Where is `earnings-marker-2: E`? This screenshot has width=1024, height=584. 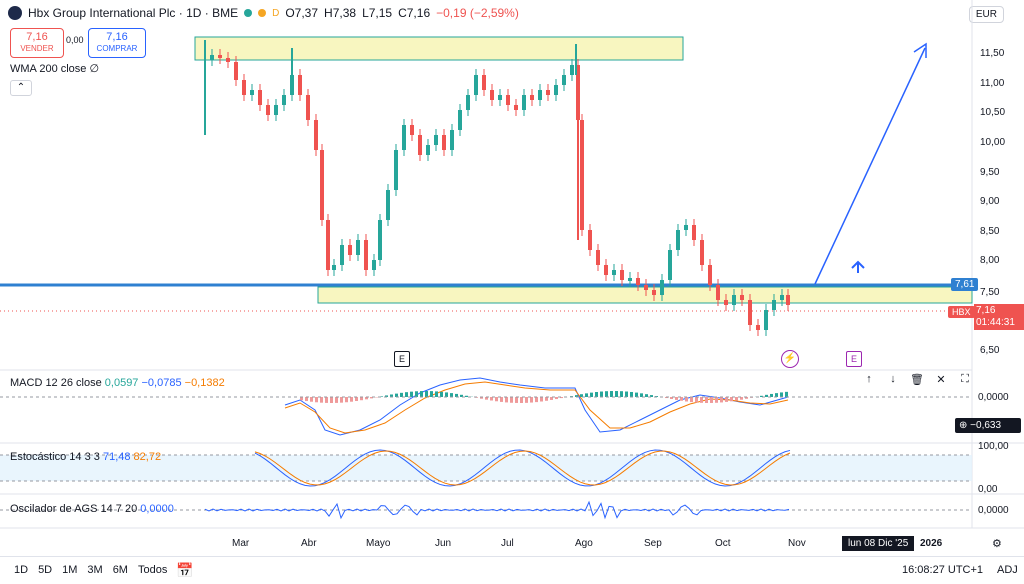 earnings-marker-2: E is located at coordinates (854, 359).